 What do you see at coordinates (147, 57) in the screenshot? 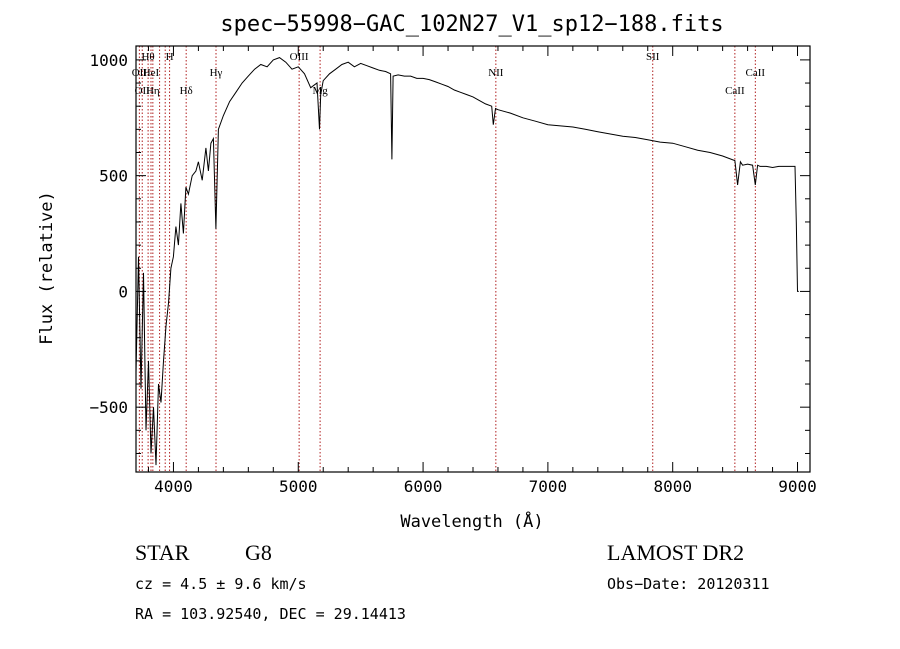
I see `line-label-2: Hθ` at bounding box center [147, 57].